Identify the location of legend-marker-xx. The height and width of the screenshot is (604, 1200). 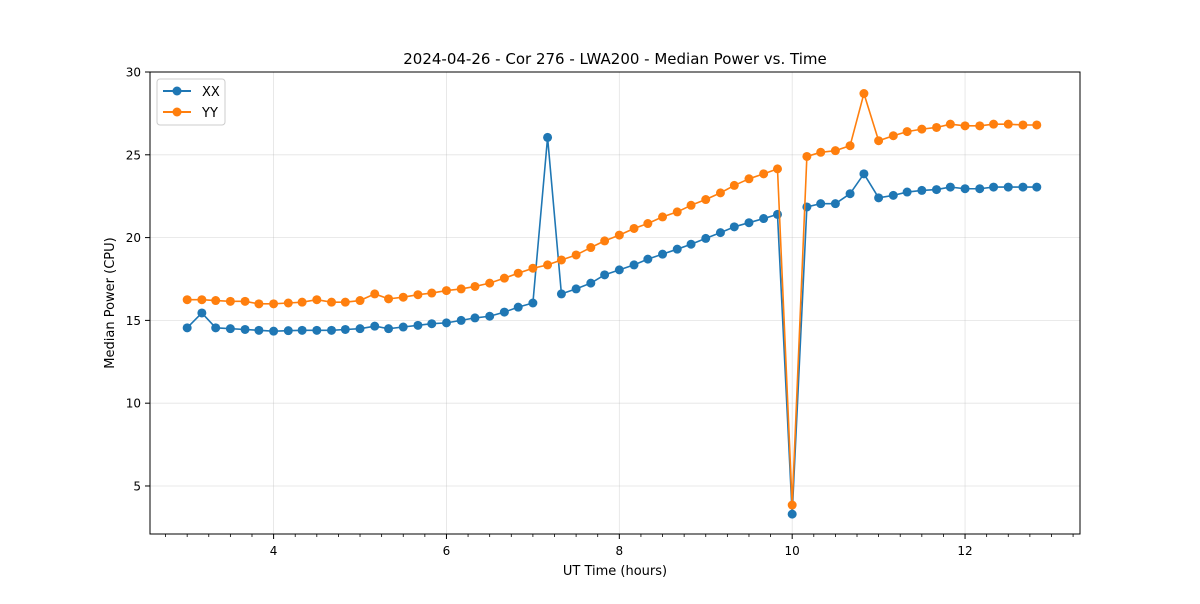
(177, 91).